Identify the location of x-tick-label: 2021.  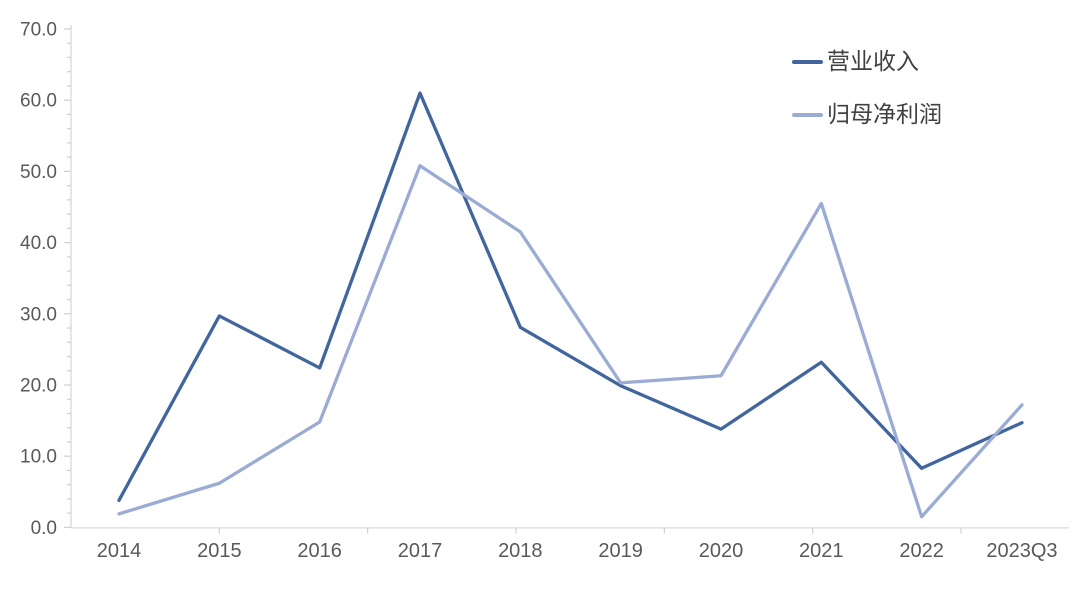
(821, 551).